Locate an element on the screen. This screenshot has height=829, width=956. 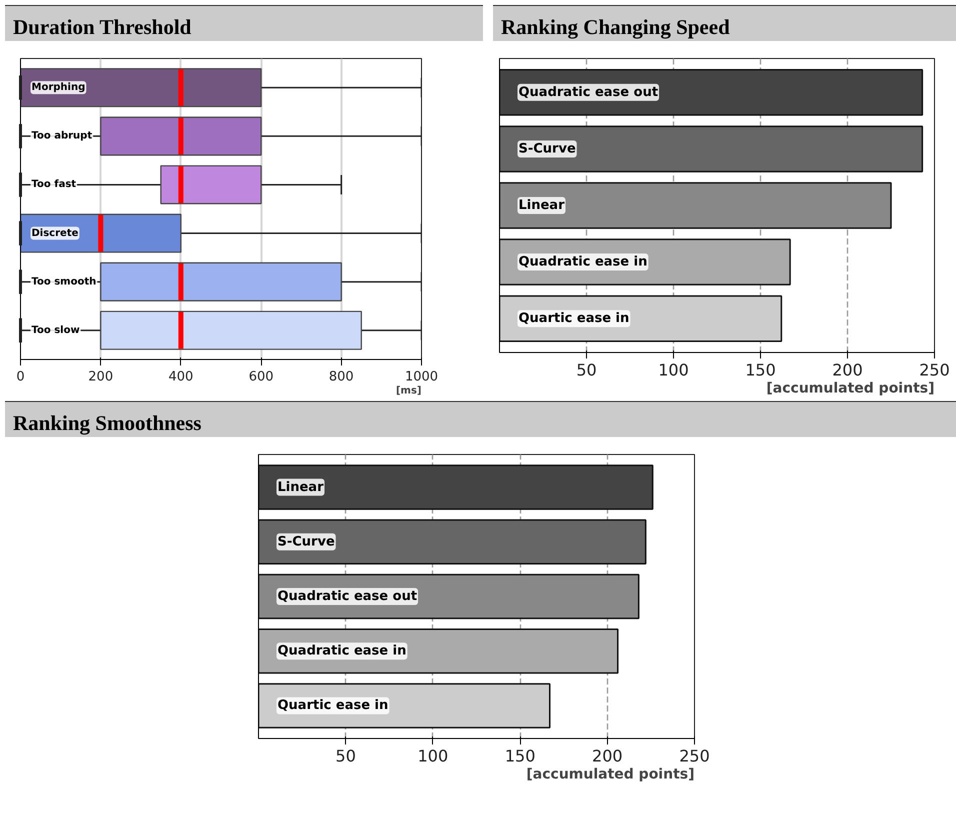
y-tick-label: Too abrupt is located at coordinates (62, 136).